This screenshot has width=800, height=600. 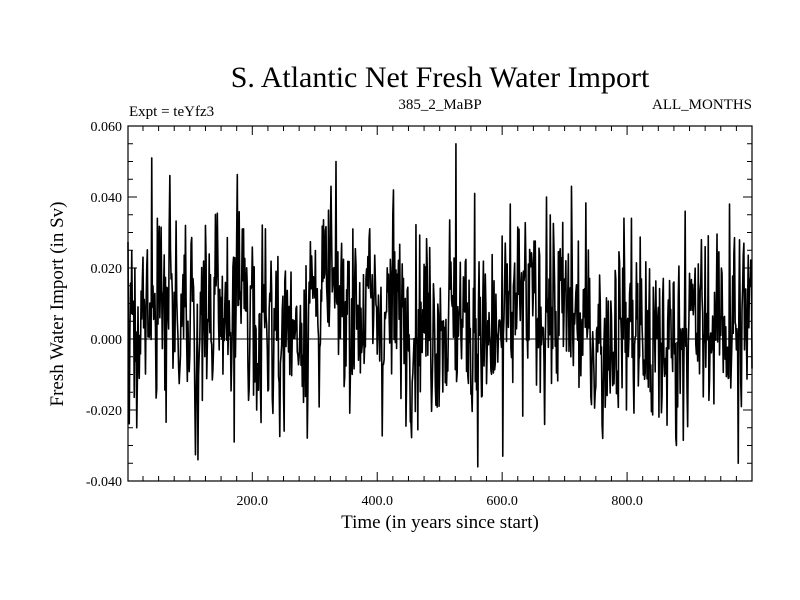 I want to click on y-tick-label: 0.060, so click(x=107, y=127).